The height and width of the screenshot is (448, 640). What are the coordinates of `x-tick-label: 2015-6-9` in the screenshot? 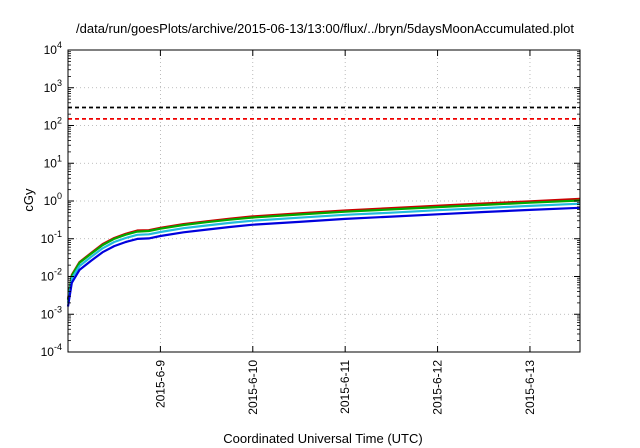 It's located at (160, 384).